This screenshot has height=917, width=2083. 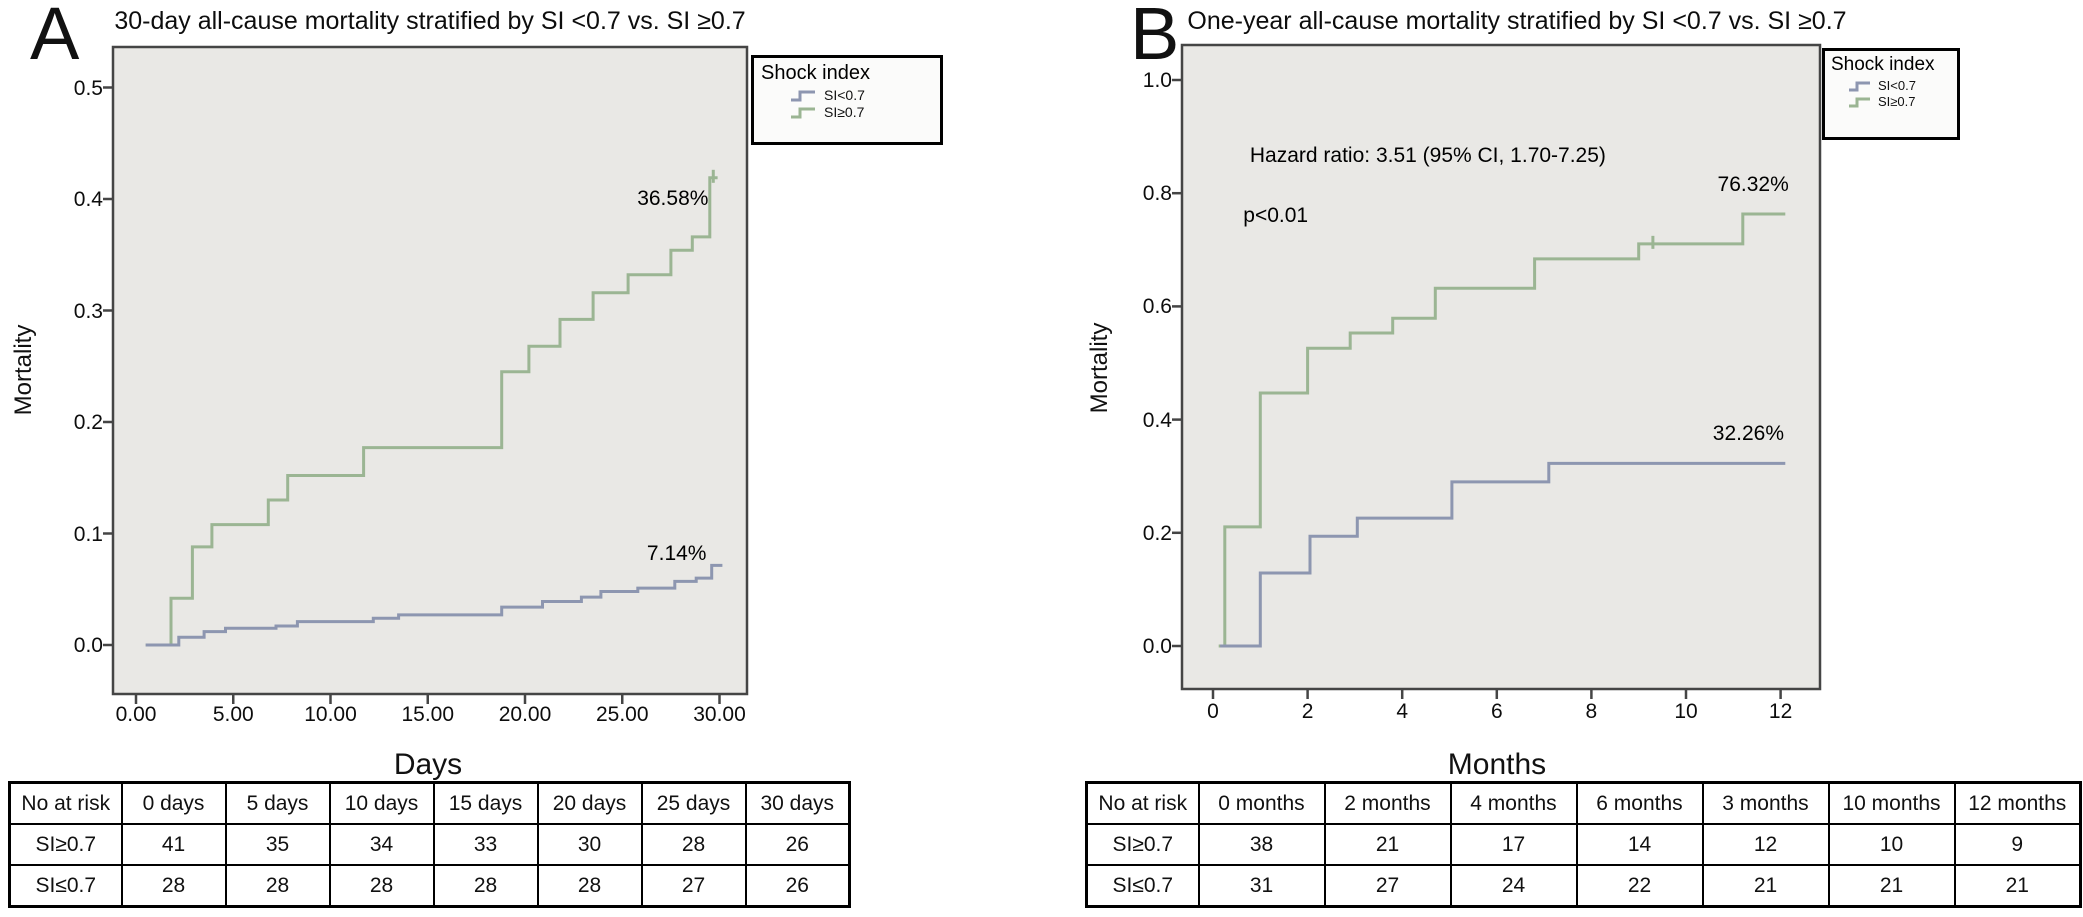 I want to click on at-risk-count-cell: 12, so click(x=1765, y=844).